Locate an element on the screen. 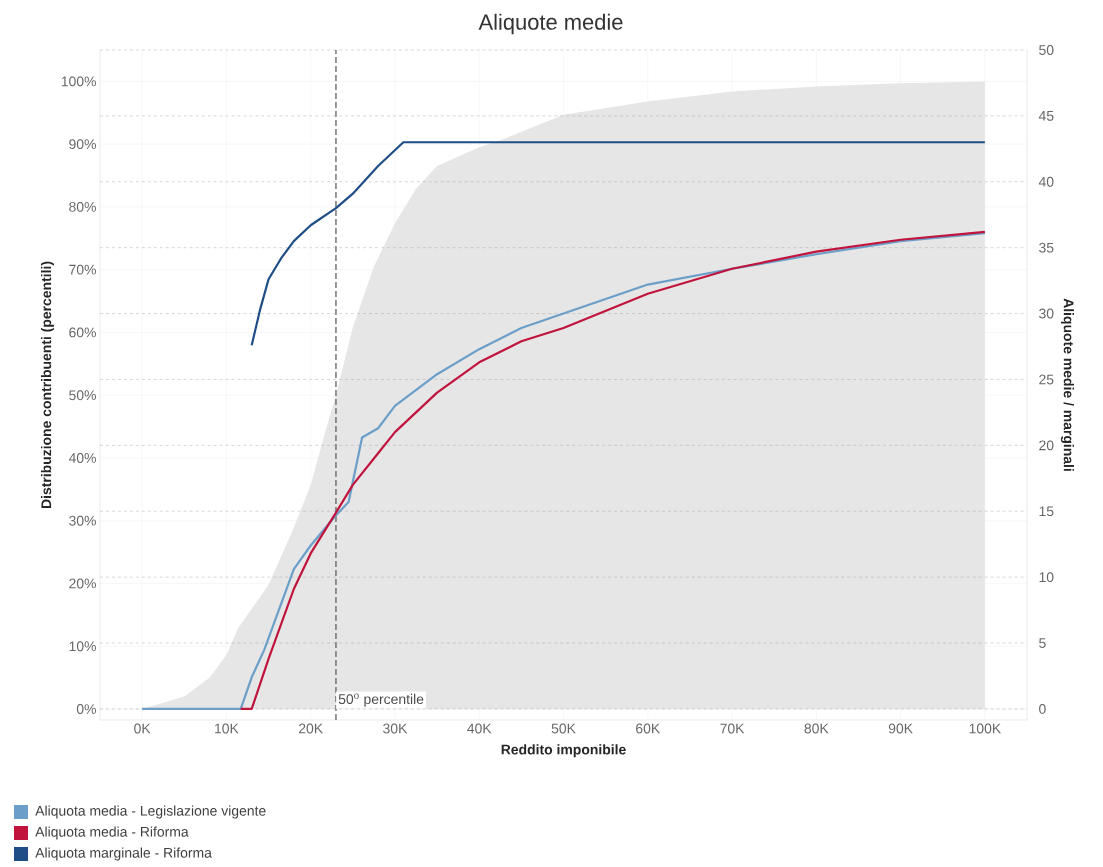  x-tick-label: 20K is located at coordinates (310, 728).